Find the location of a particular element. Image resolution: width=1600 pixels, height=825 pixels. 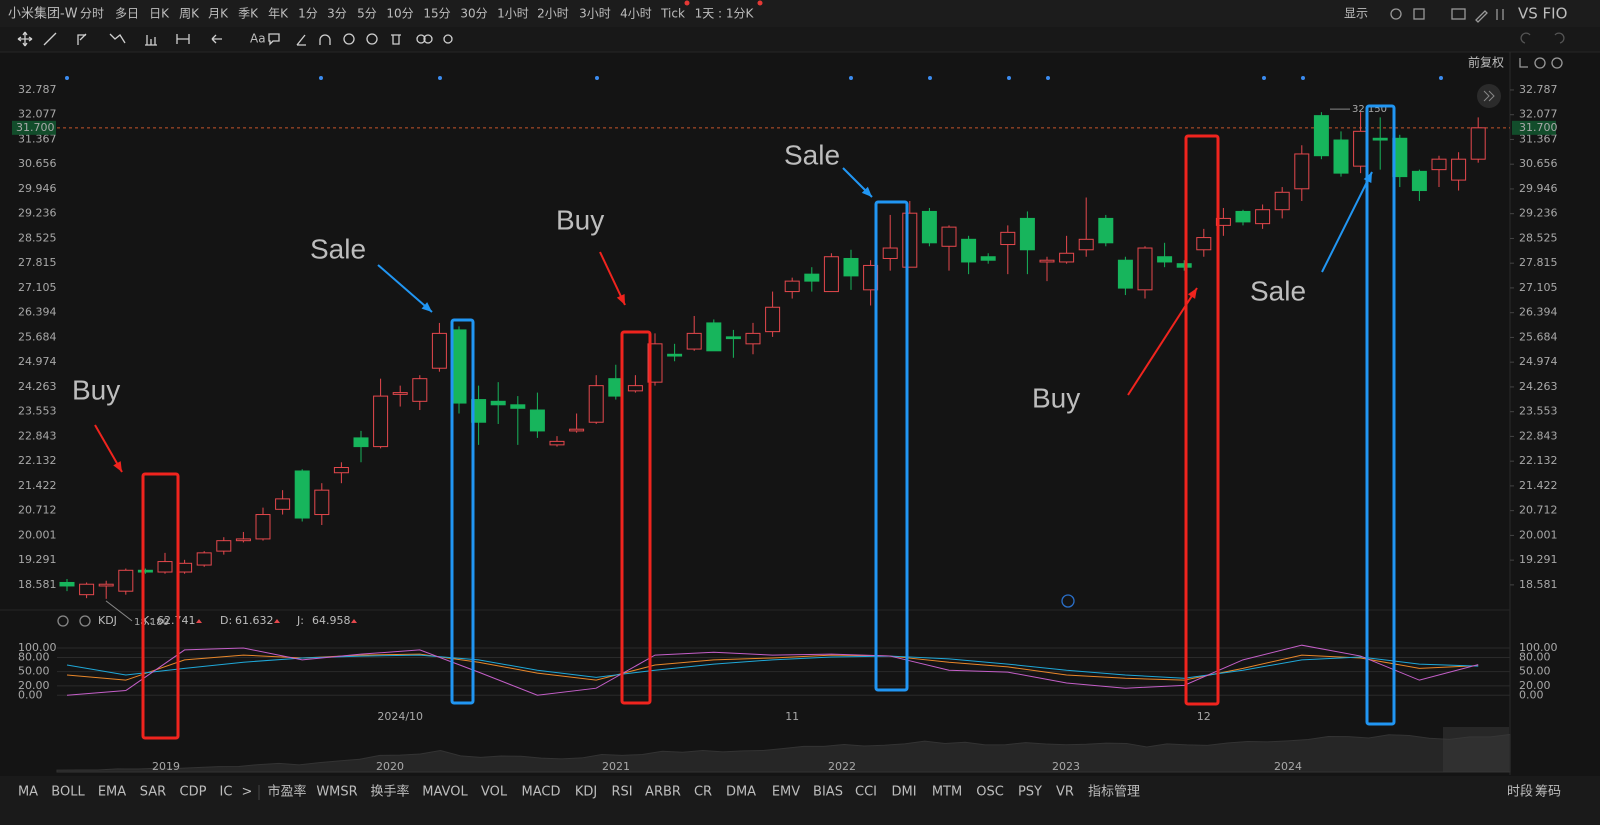

indicator-tab: MA is located at coordinates (28, 792).